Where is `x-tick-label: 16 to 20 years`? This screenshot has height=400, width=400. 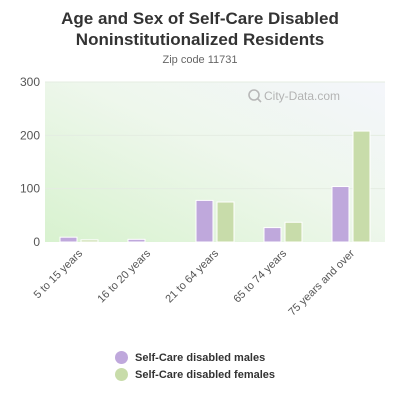 x-tick-label: 16 to 20 years is located at coordinates (124, 276).